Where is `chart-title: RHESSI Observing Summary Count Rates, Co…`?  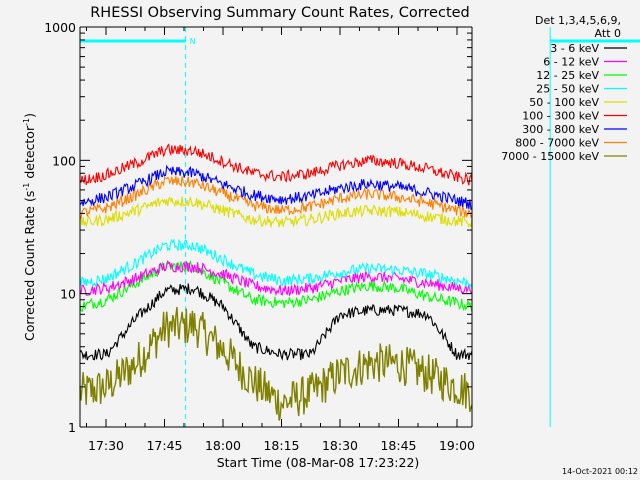
chart-title: RHESSI Observing Summary Count Rates, Co… is located at coordinates (280, 13).